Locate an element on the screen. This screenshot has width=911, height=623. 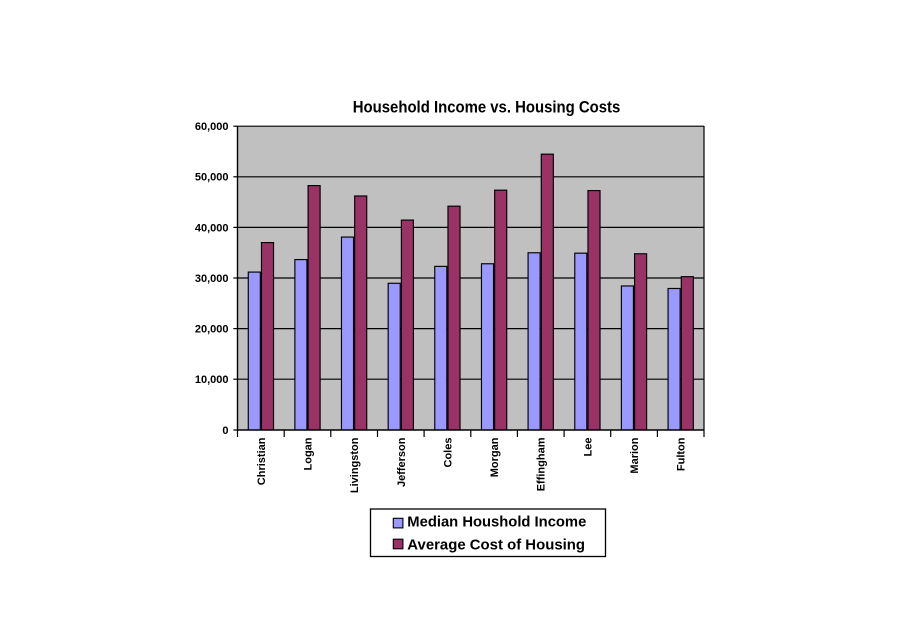
svg-text: Lee is located at coordinates (588, 447).